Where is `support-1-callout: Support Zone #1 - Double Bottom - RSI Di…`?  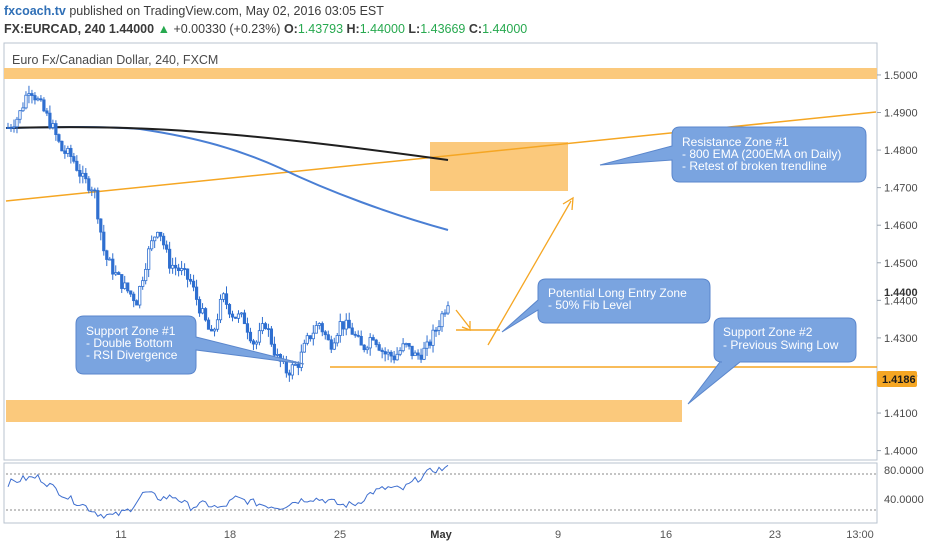 support-1-callout: Support Zone #1 - Double Bottom - RSI Di… is located at coordinates (190, 345).